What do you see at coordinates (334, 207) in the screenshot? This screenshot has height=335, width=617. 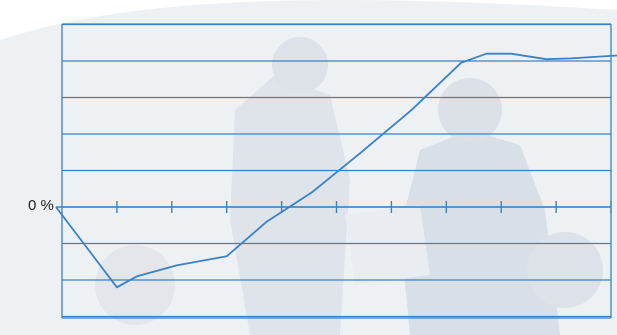 I see `x-axis` at bounding box center [334, 207].